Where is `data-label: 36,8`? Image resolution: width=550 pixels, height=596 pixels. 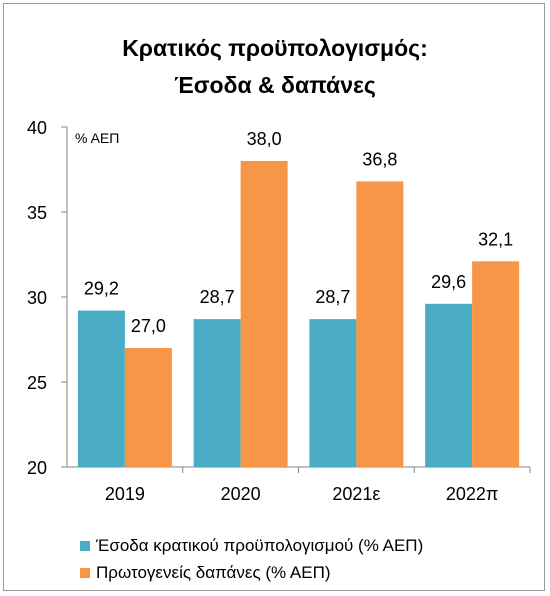 data-label: 36,8 is located at coordinates (379, 159).